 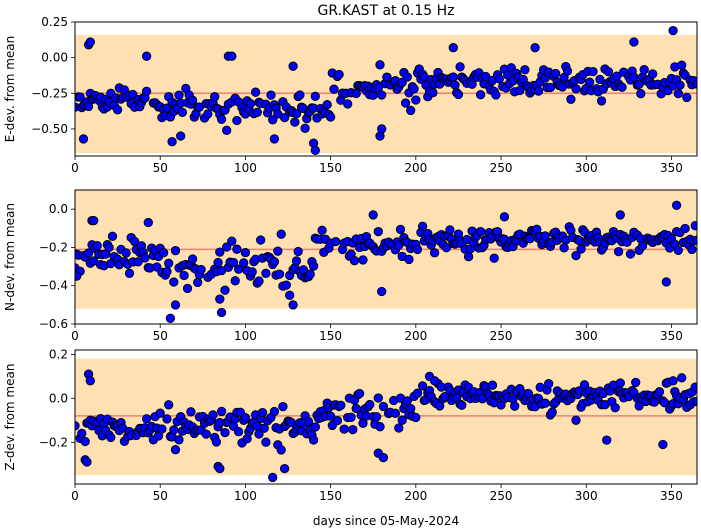 I want to click on e-dev-xtick-label: 300, so click(x=586, y=168).